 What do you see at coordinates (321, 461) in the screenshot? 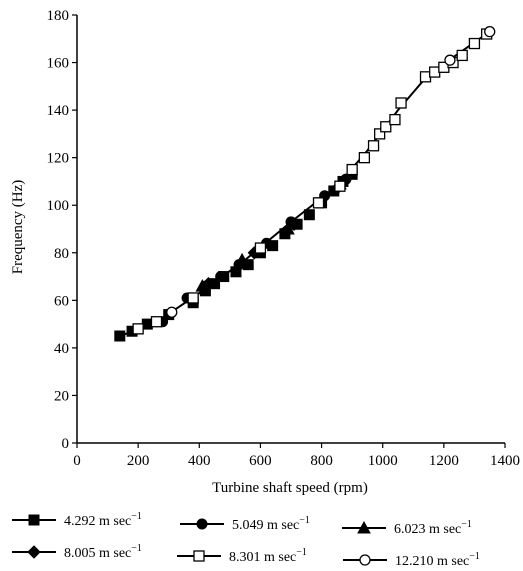
I see `x-tick-label: 800` at bounding box center [321, 461].